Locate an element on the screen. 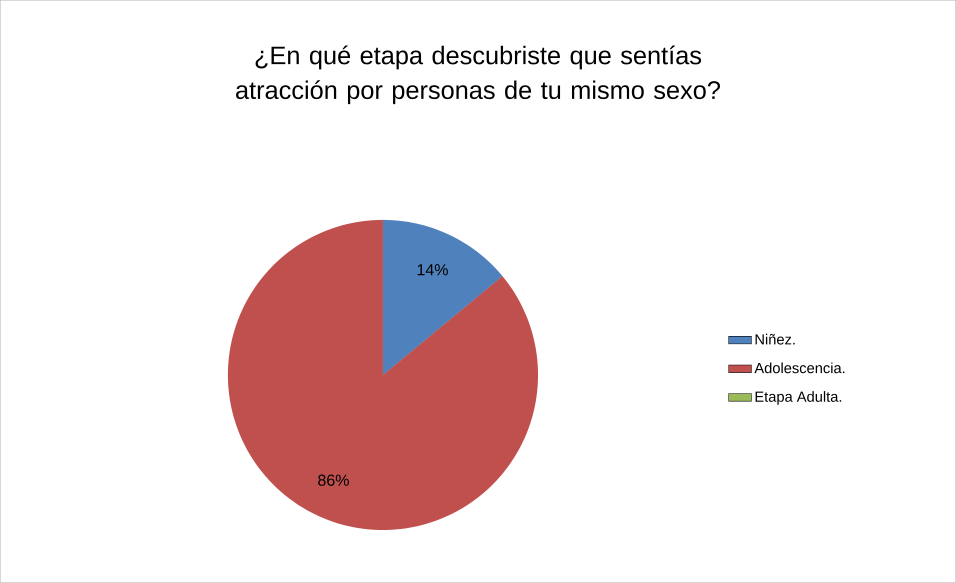  data-label: 14% is located at coordinates (433, 270).